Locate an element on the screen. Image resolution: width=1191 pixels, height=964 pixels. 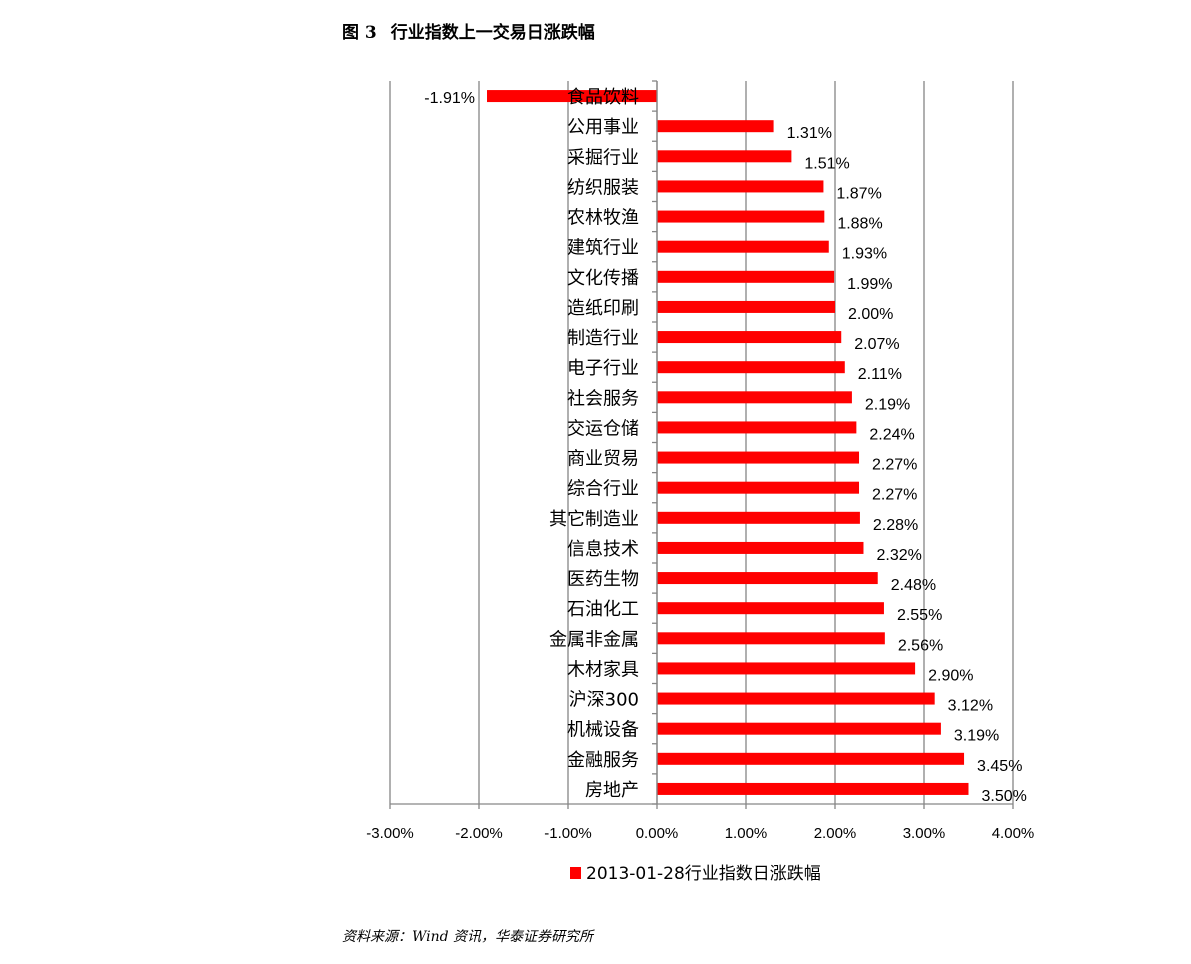
category-label: 农林牧渔 is located at coordinates (603, 218).